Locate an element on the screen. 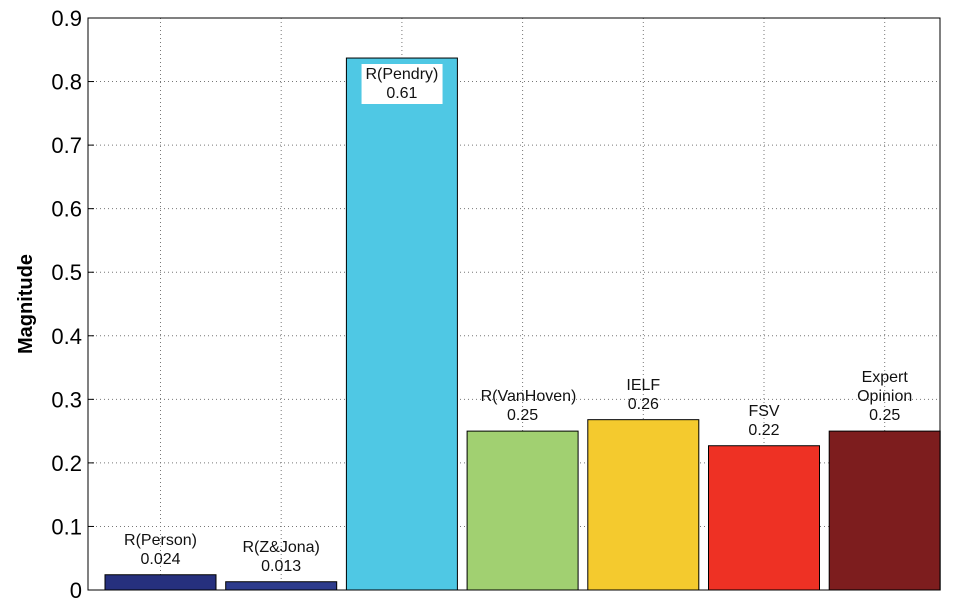 The image size is (954, 600). bar-label: R(Pendry) 0.61 is located at coordinates (402, 84).